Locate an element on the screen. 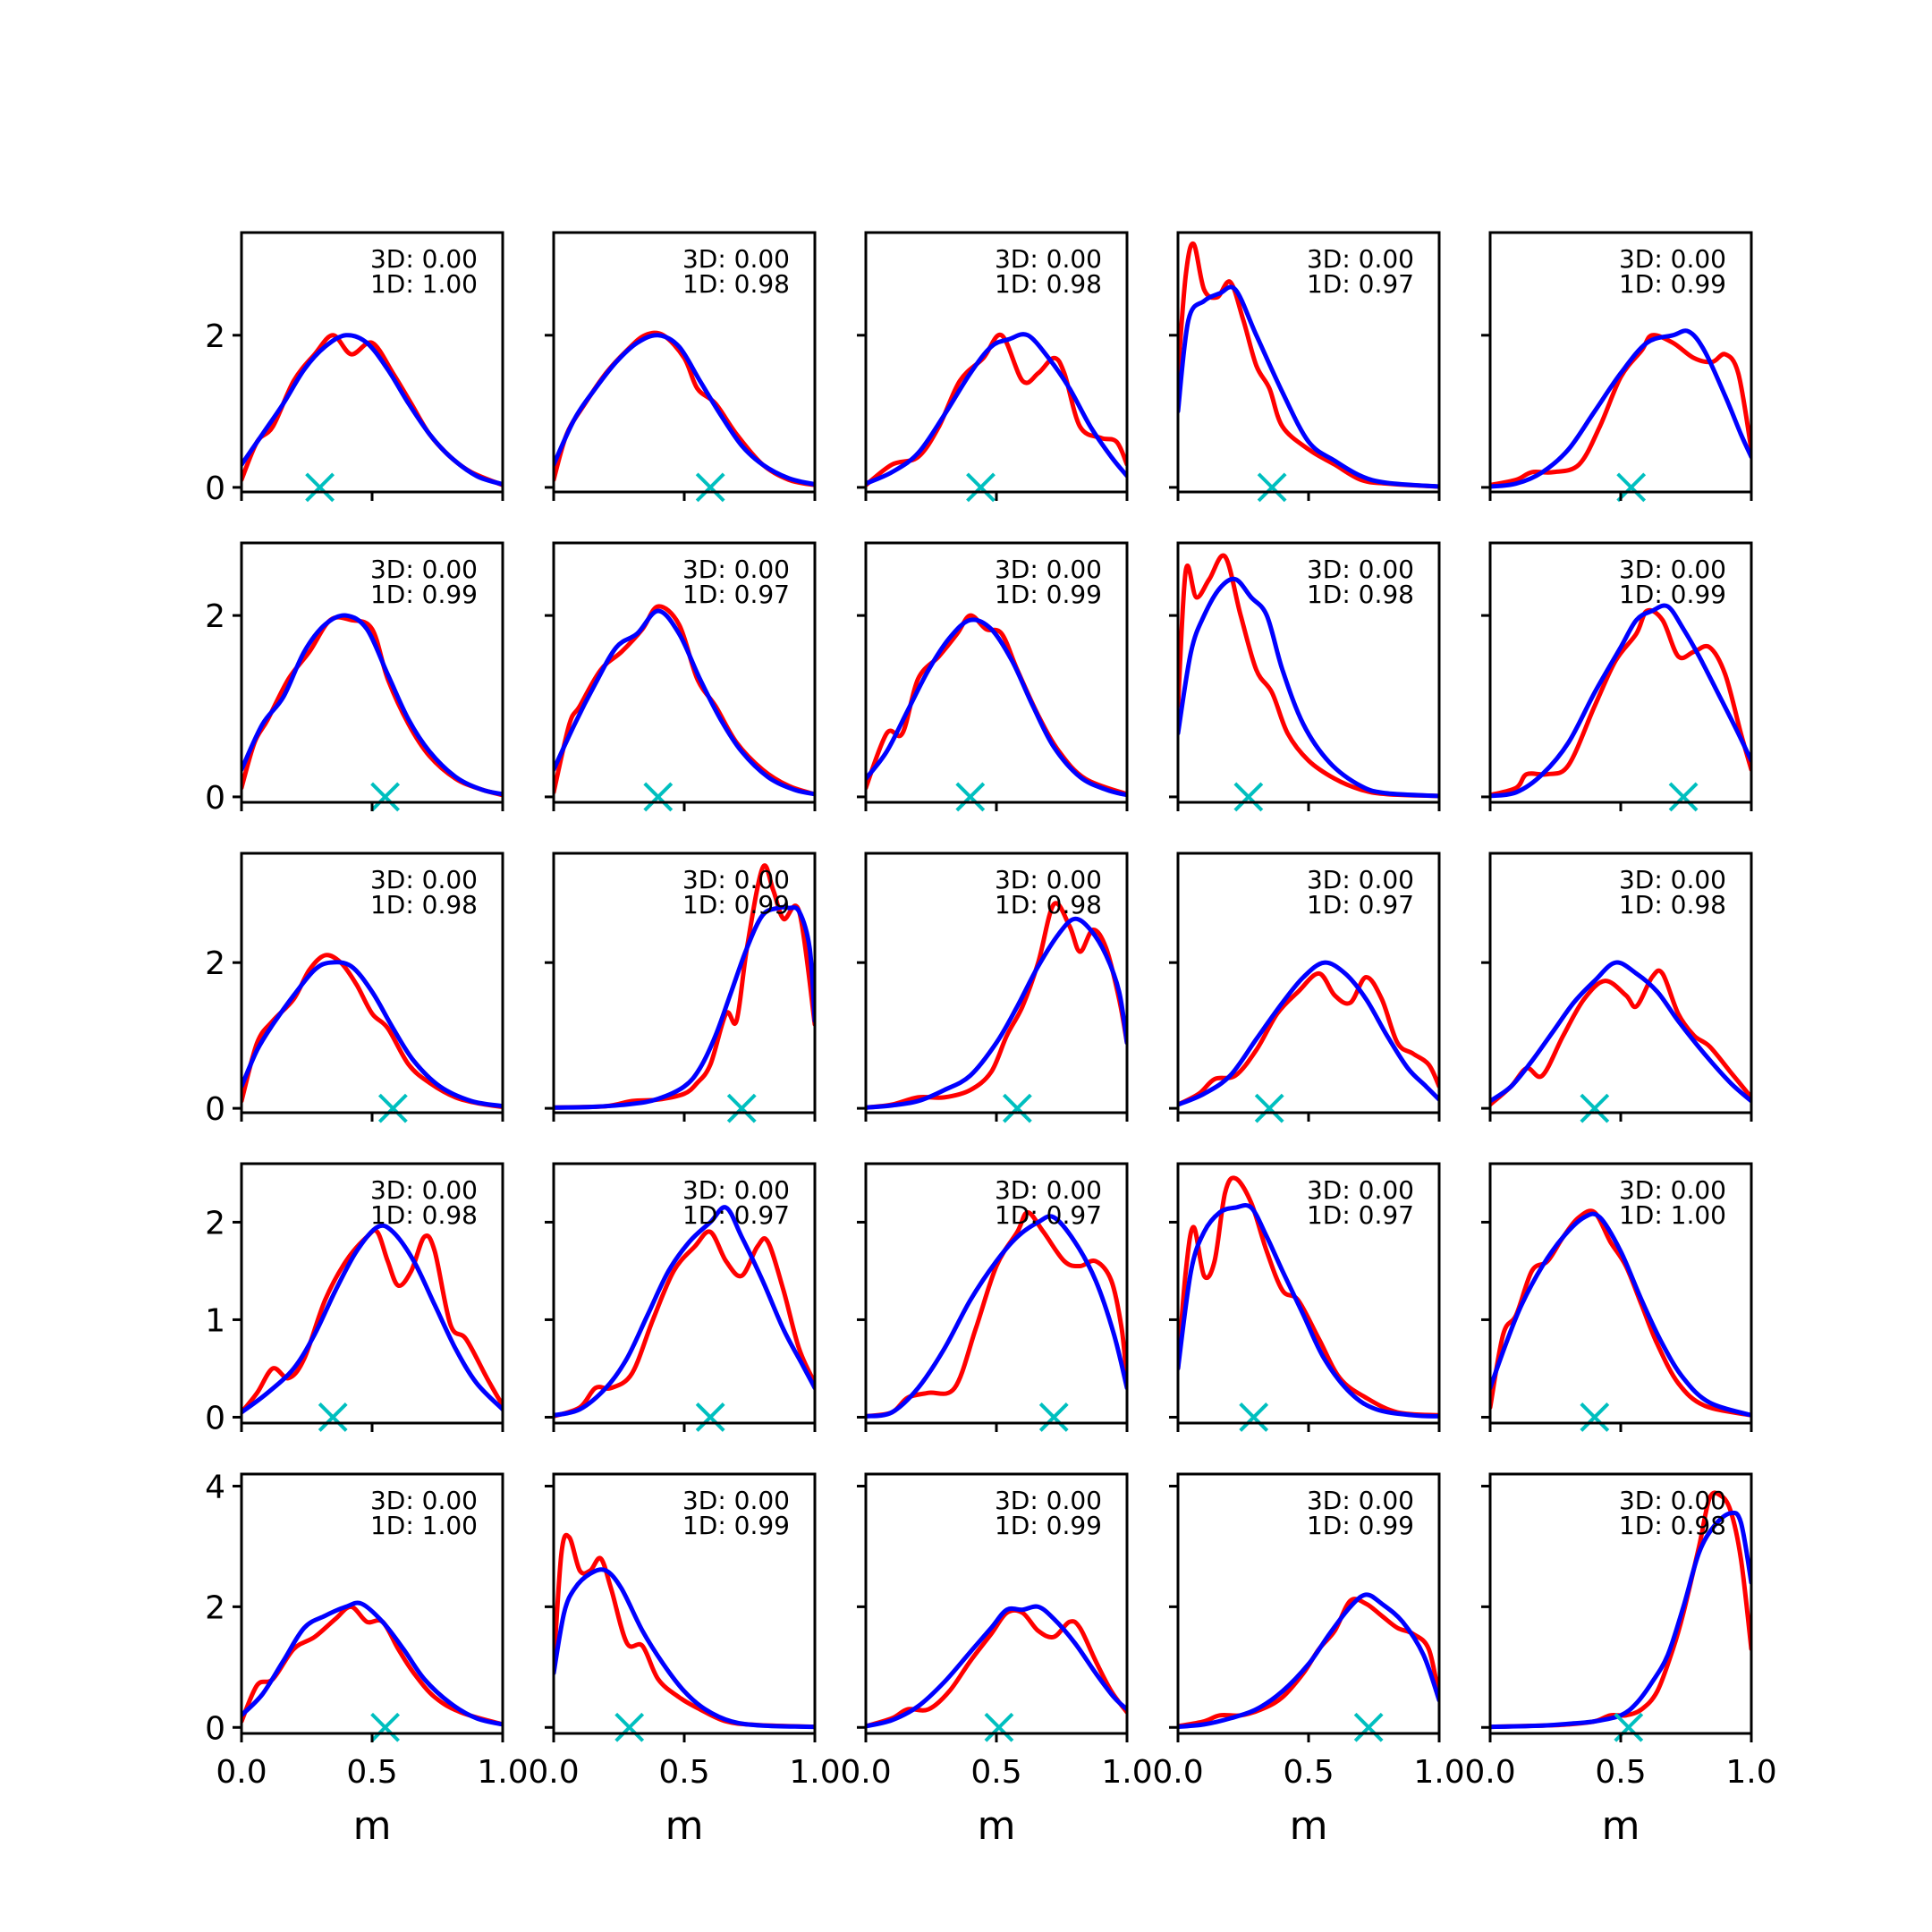  y-tick-label: 0 is located at coordinates (215, 798).